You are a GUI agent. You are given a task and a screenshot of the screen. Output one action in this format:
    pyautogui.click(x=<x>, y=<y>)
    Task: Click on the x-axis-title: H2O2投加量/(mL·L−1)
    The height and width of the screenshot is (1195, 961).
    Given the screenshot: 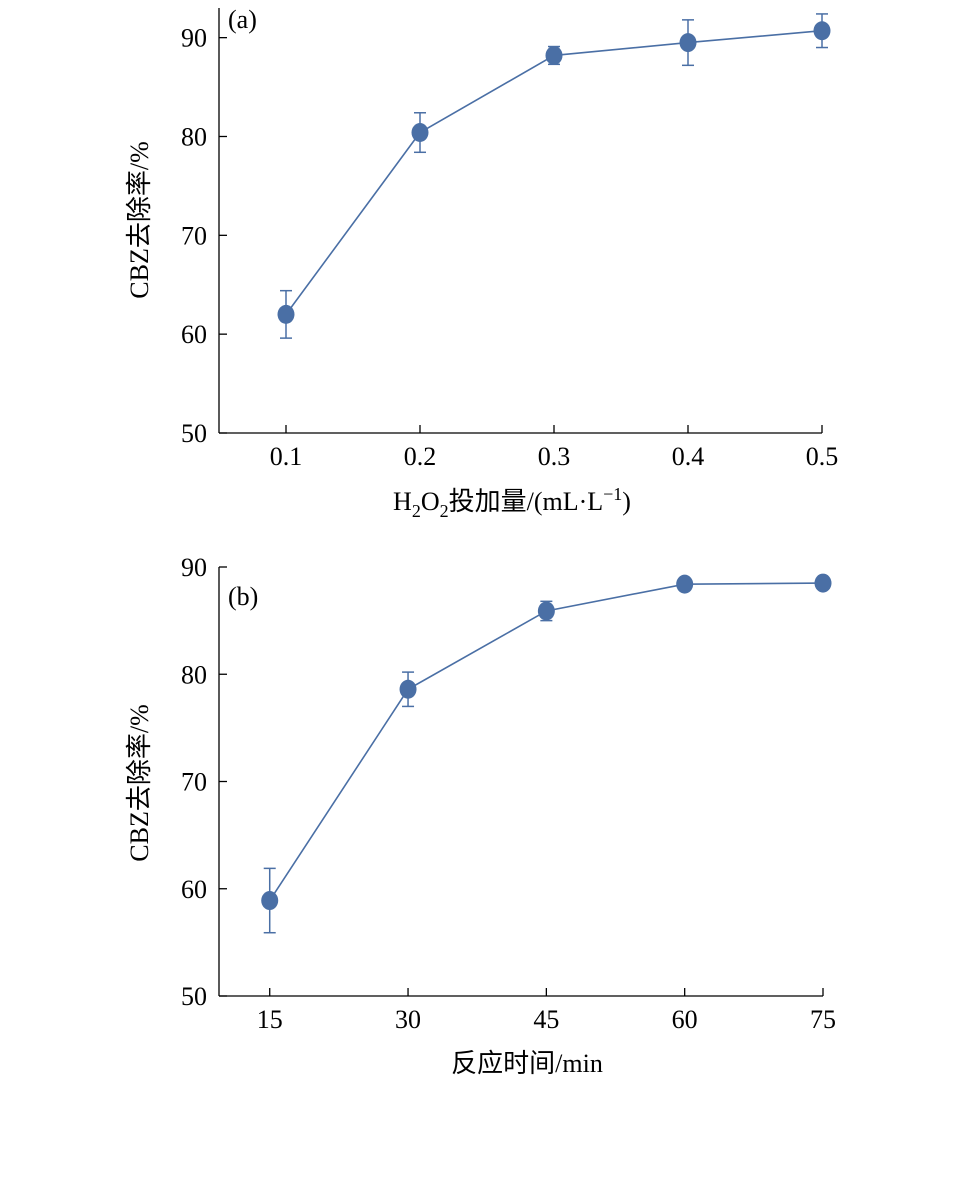 What is the action you would take?
    pyautogui.click(x=512, y=502)
    